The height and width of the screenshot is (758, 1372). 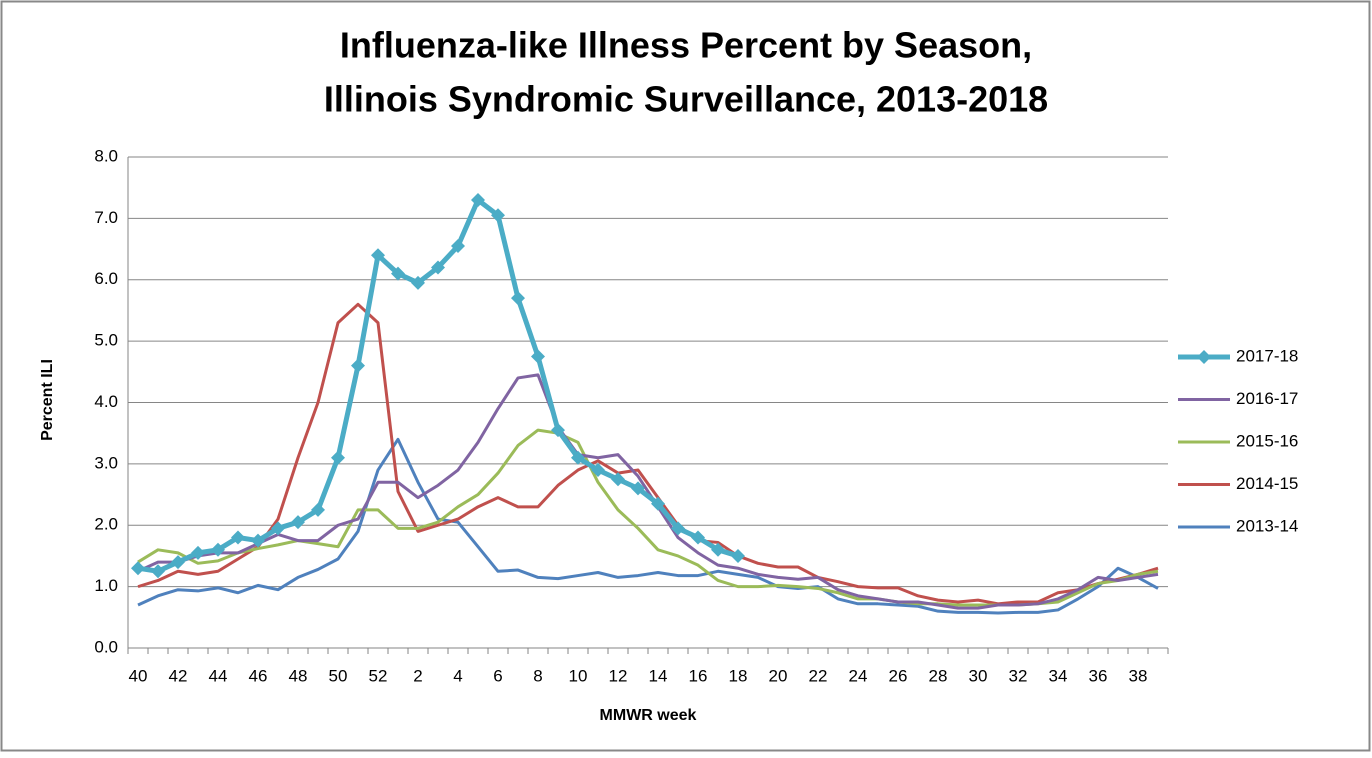 I want to click on x-tick-label: 34, so click(x=1058, y=675).